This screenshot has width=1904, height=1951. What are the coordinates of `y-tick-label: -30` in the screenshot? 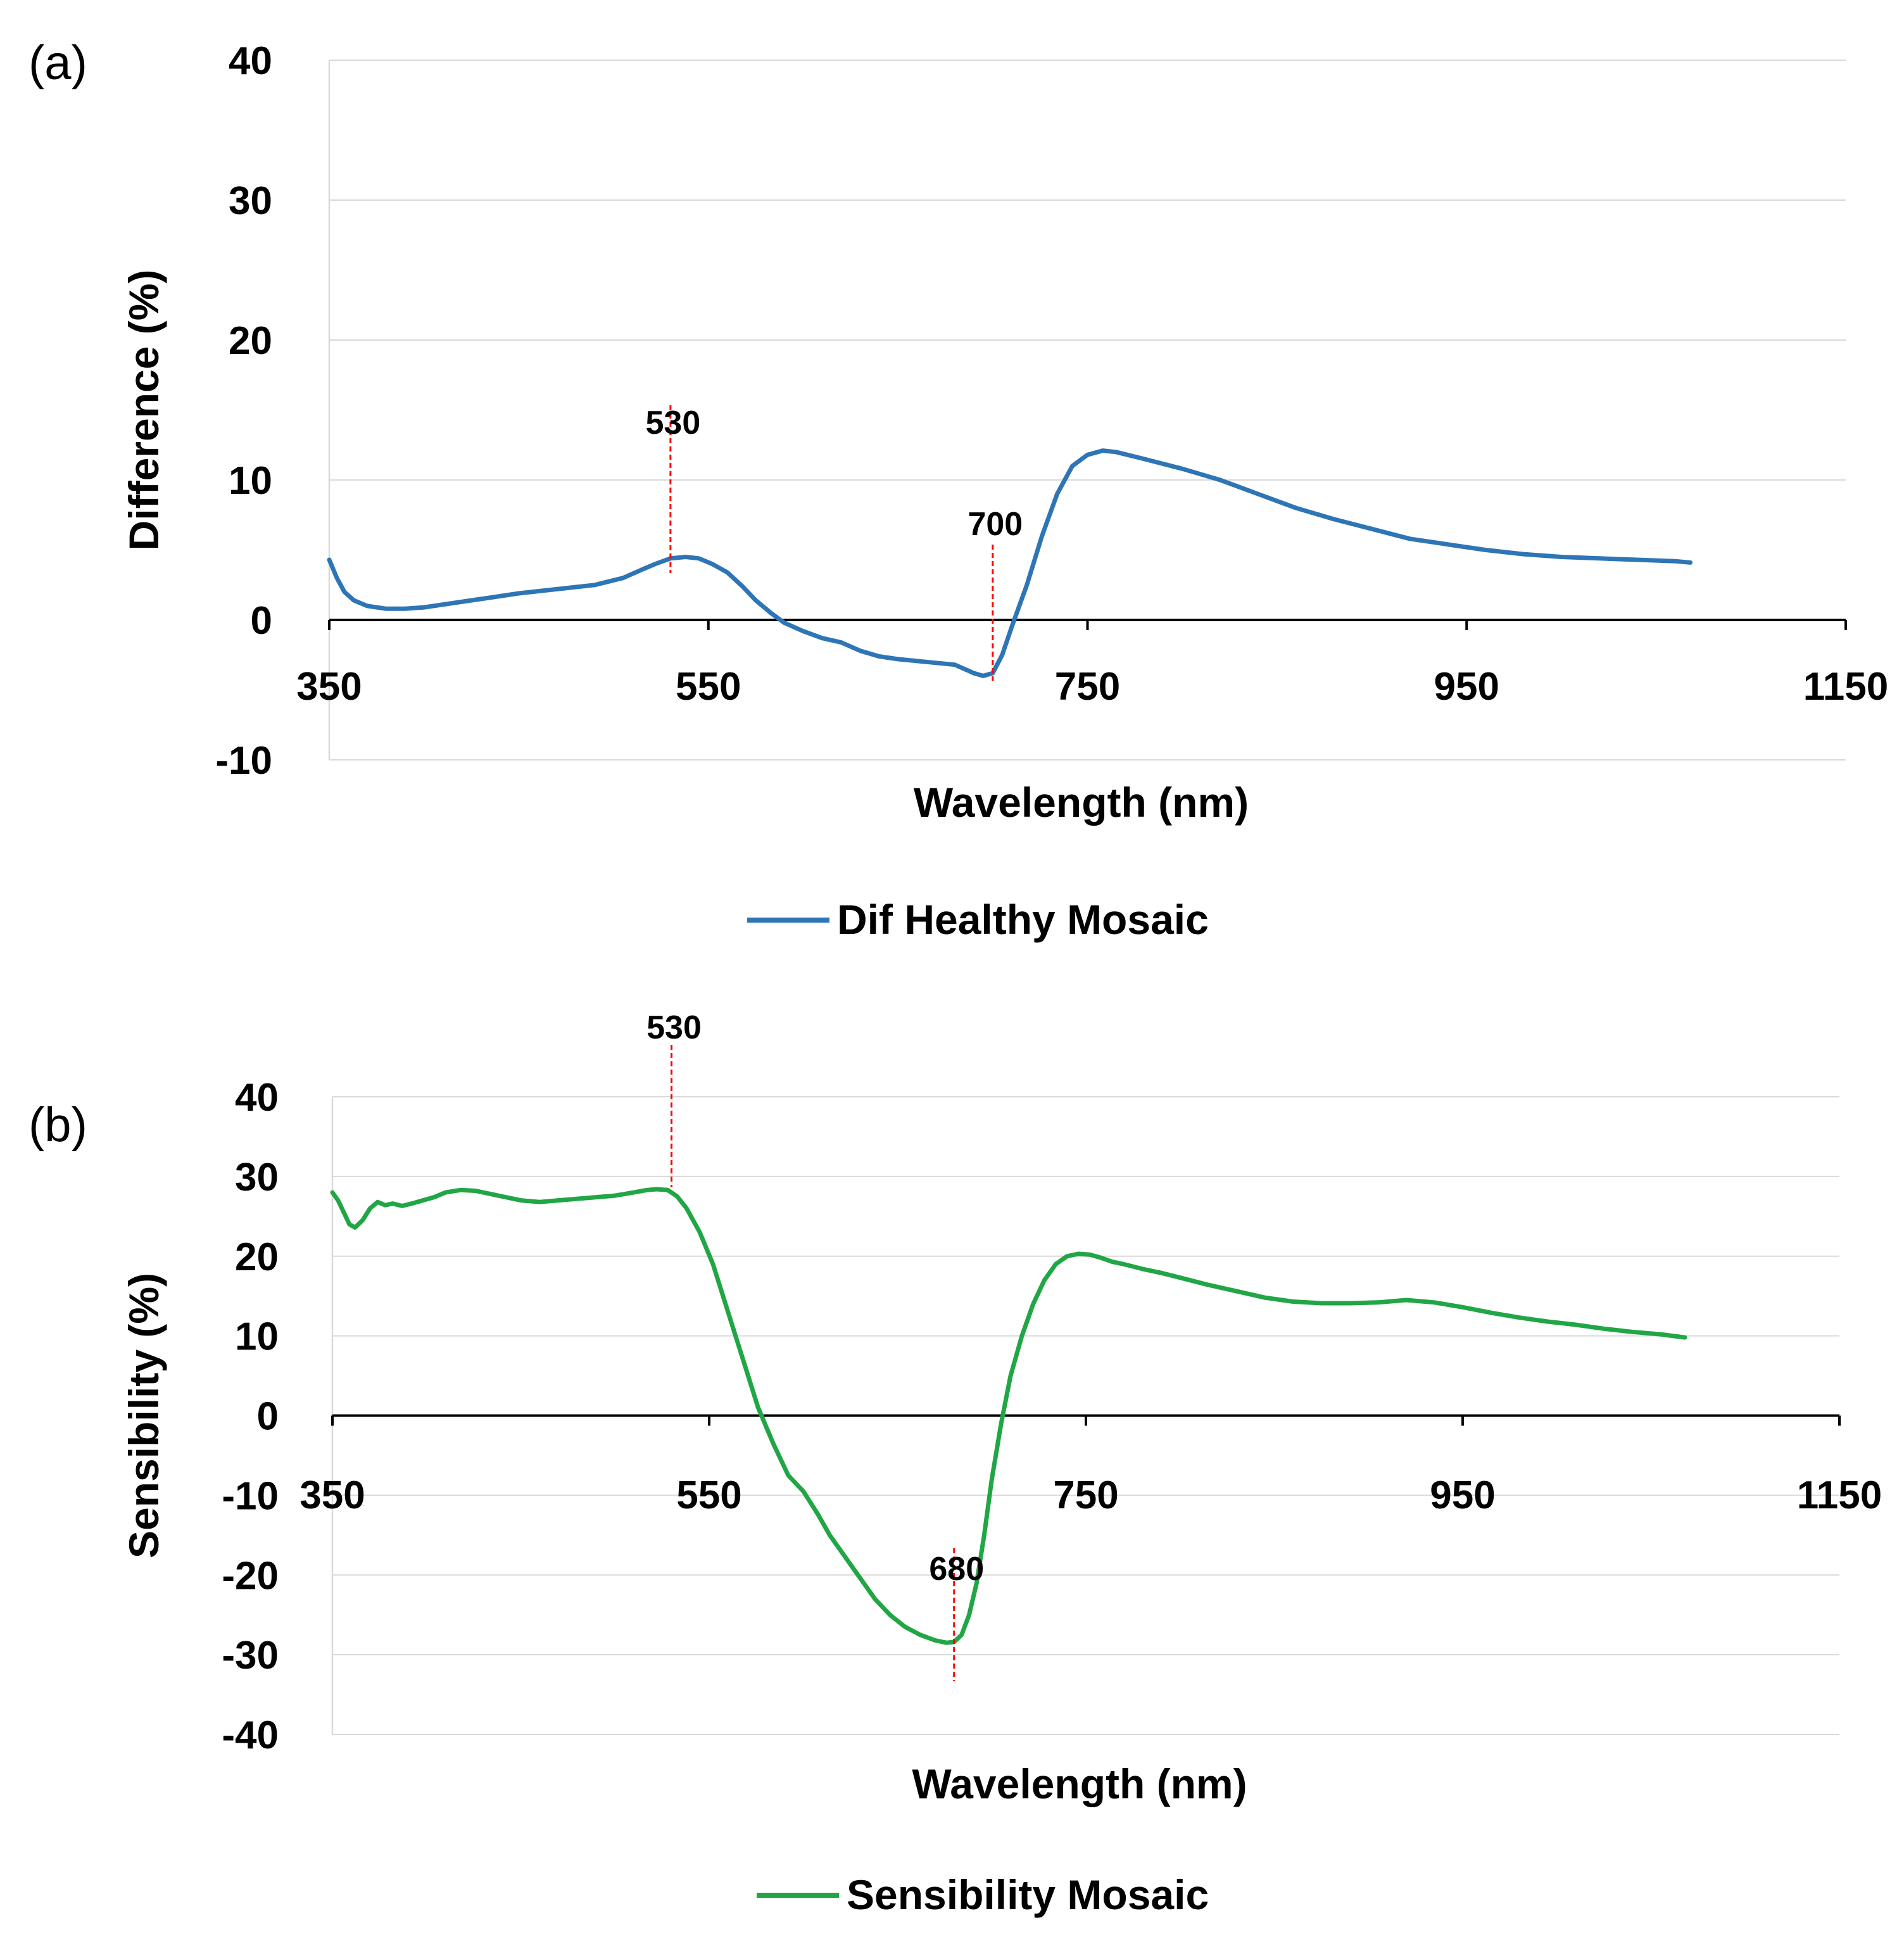 It's located at (250, 1655).